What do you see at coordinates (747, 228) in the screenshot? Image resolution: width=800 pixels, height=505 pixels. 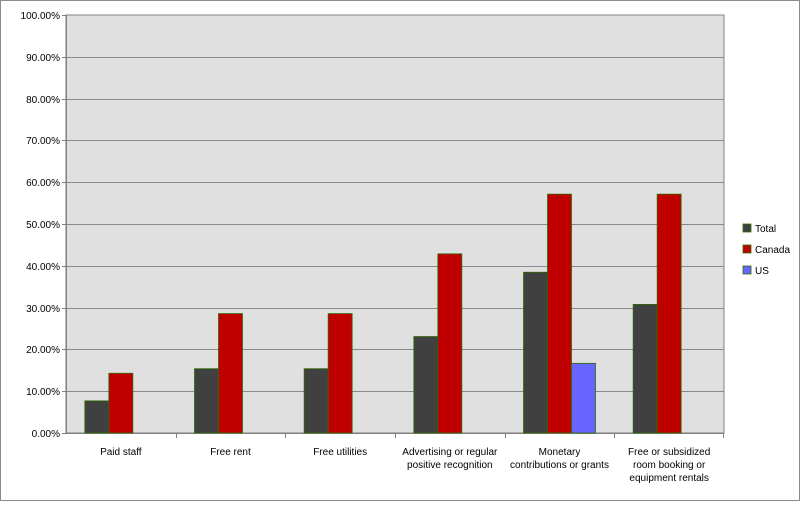 I see `legend-swatch-total` at bounding box center [747, 228].